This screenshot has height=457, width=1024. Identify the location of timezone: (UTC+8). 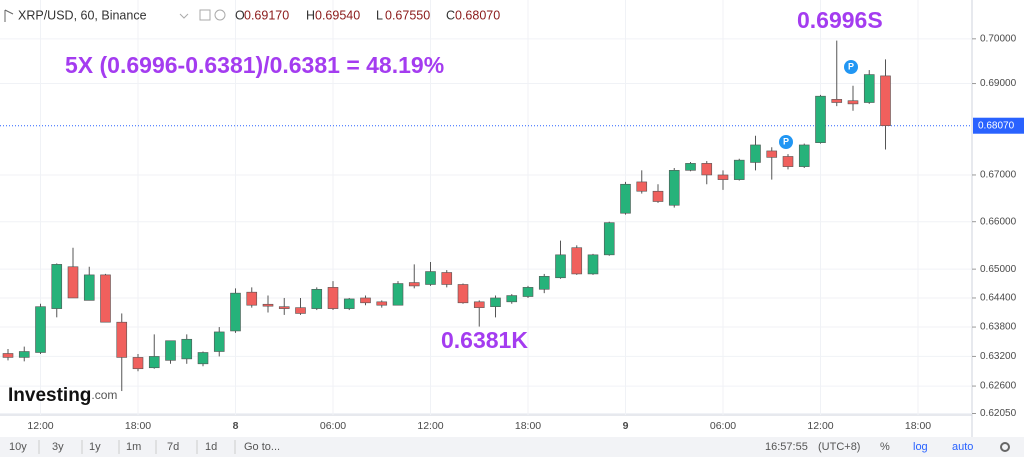
(839, 447).